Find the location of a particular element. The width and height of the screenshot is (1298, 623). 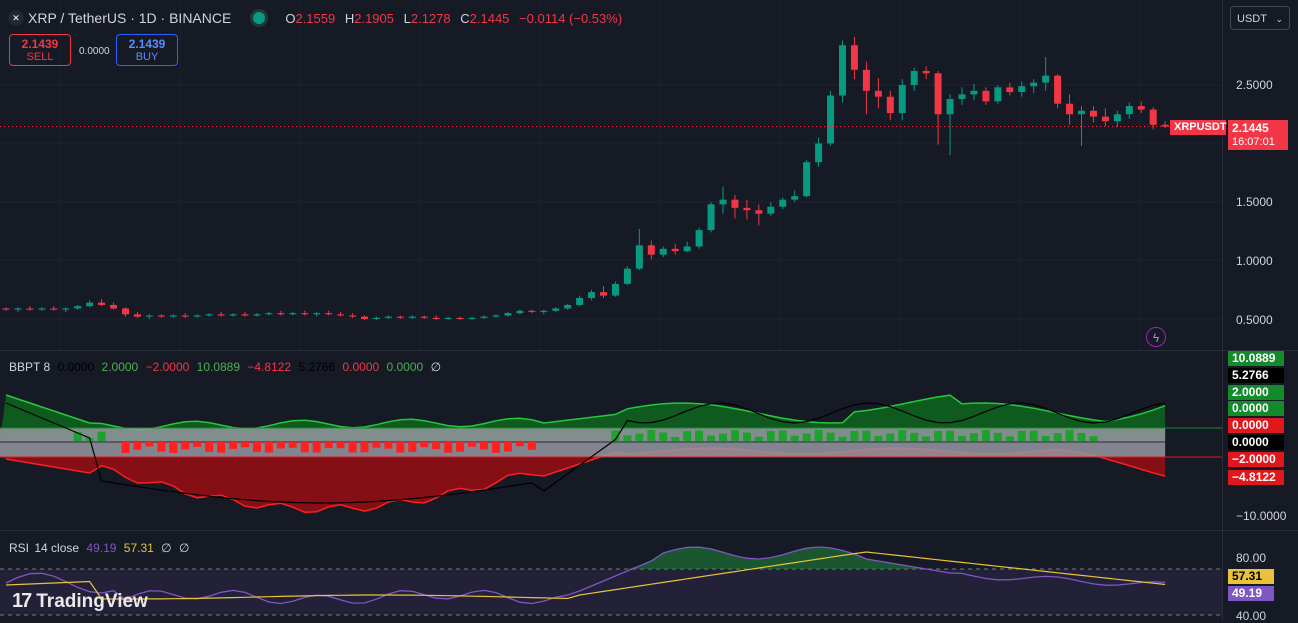

bbpt-green-tag: 2.0000 is located at coordinates (1256, 392).